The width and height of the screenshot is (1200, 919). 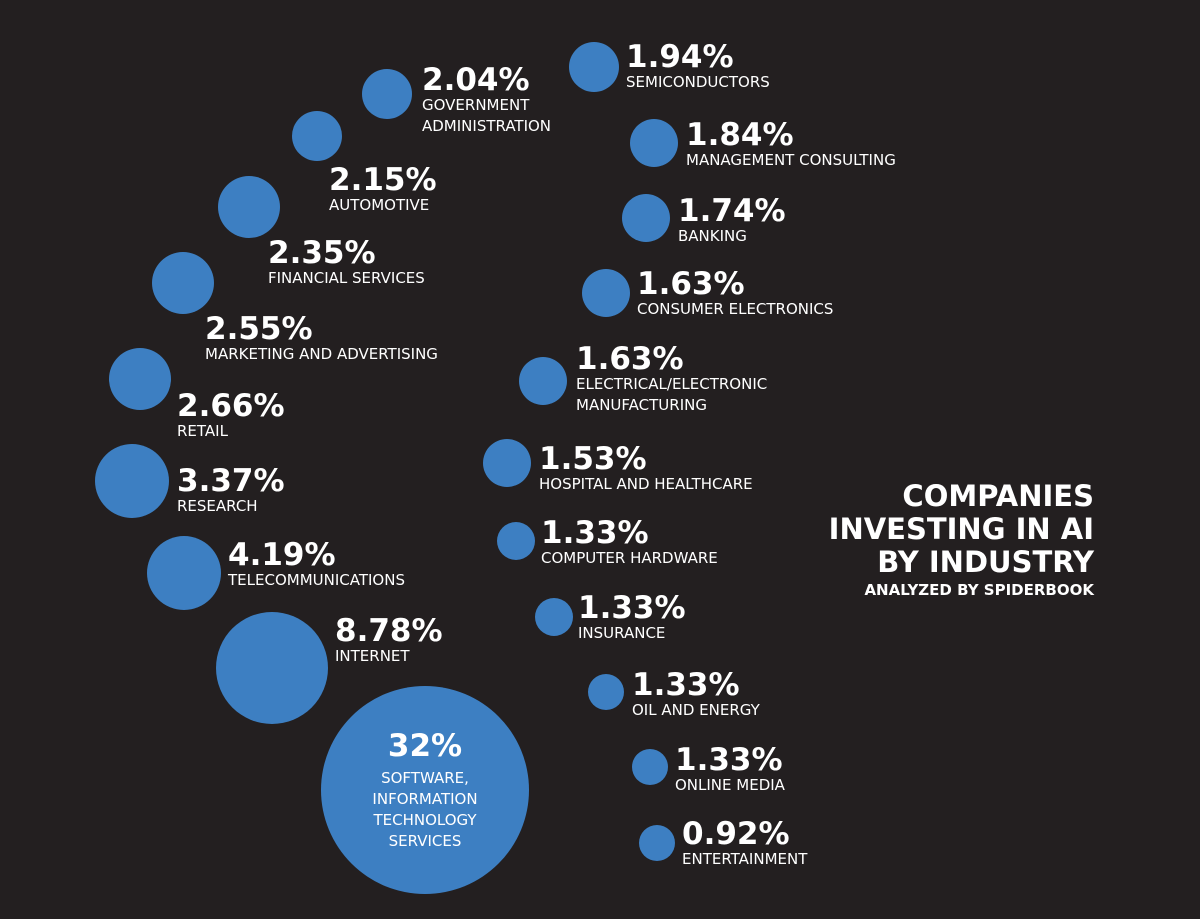 I want to click on data-label-category: AUTOMOTIVE, so click(x=379, y=205).